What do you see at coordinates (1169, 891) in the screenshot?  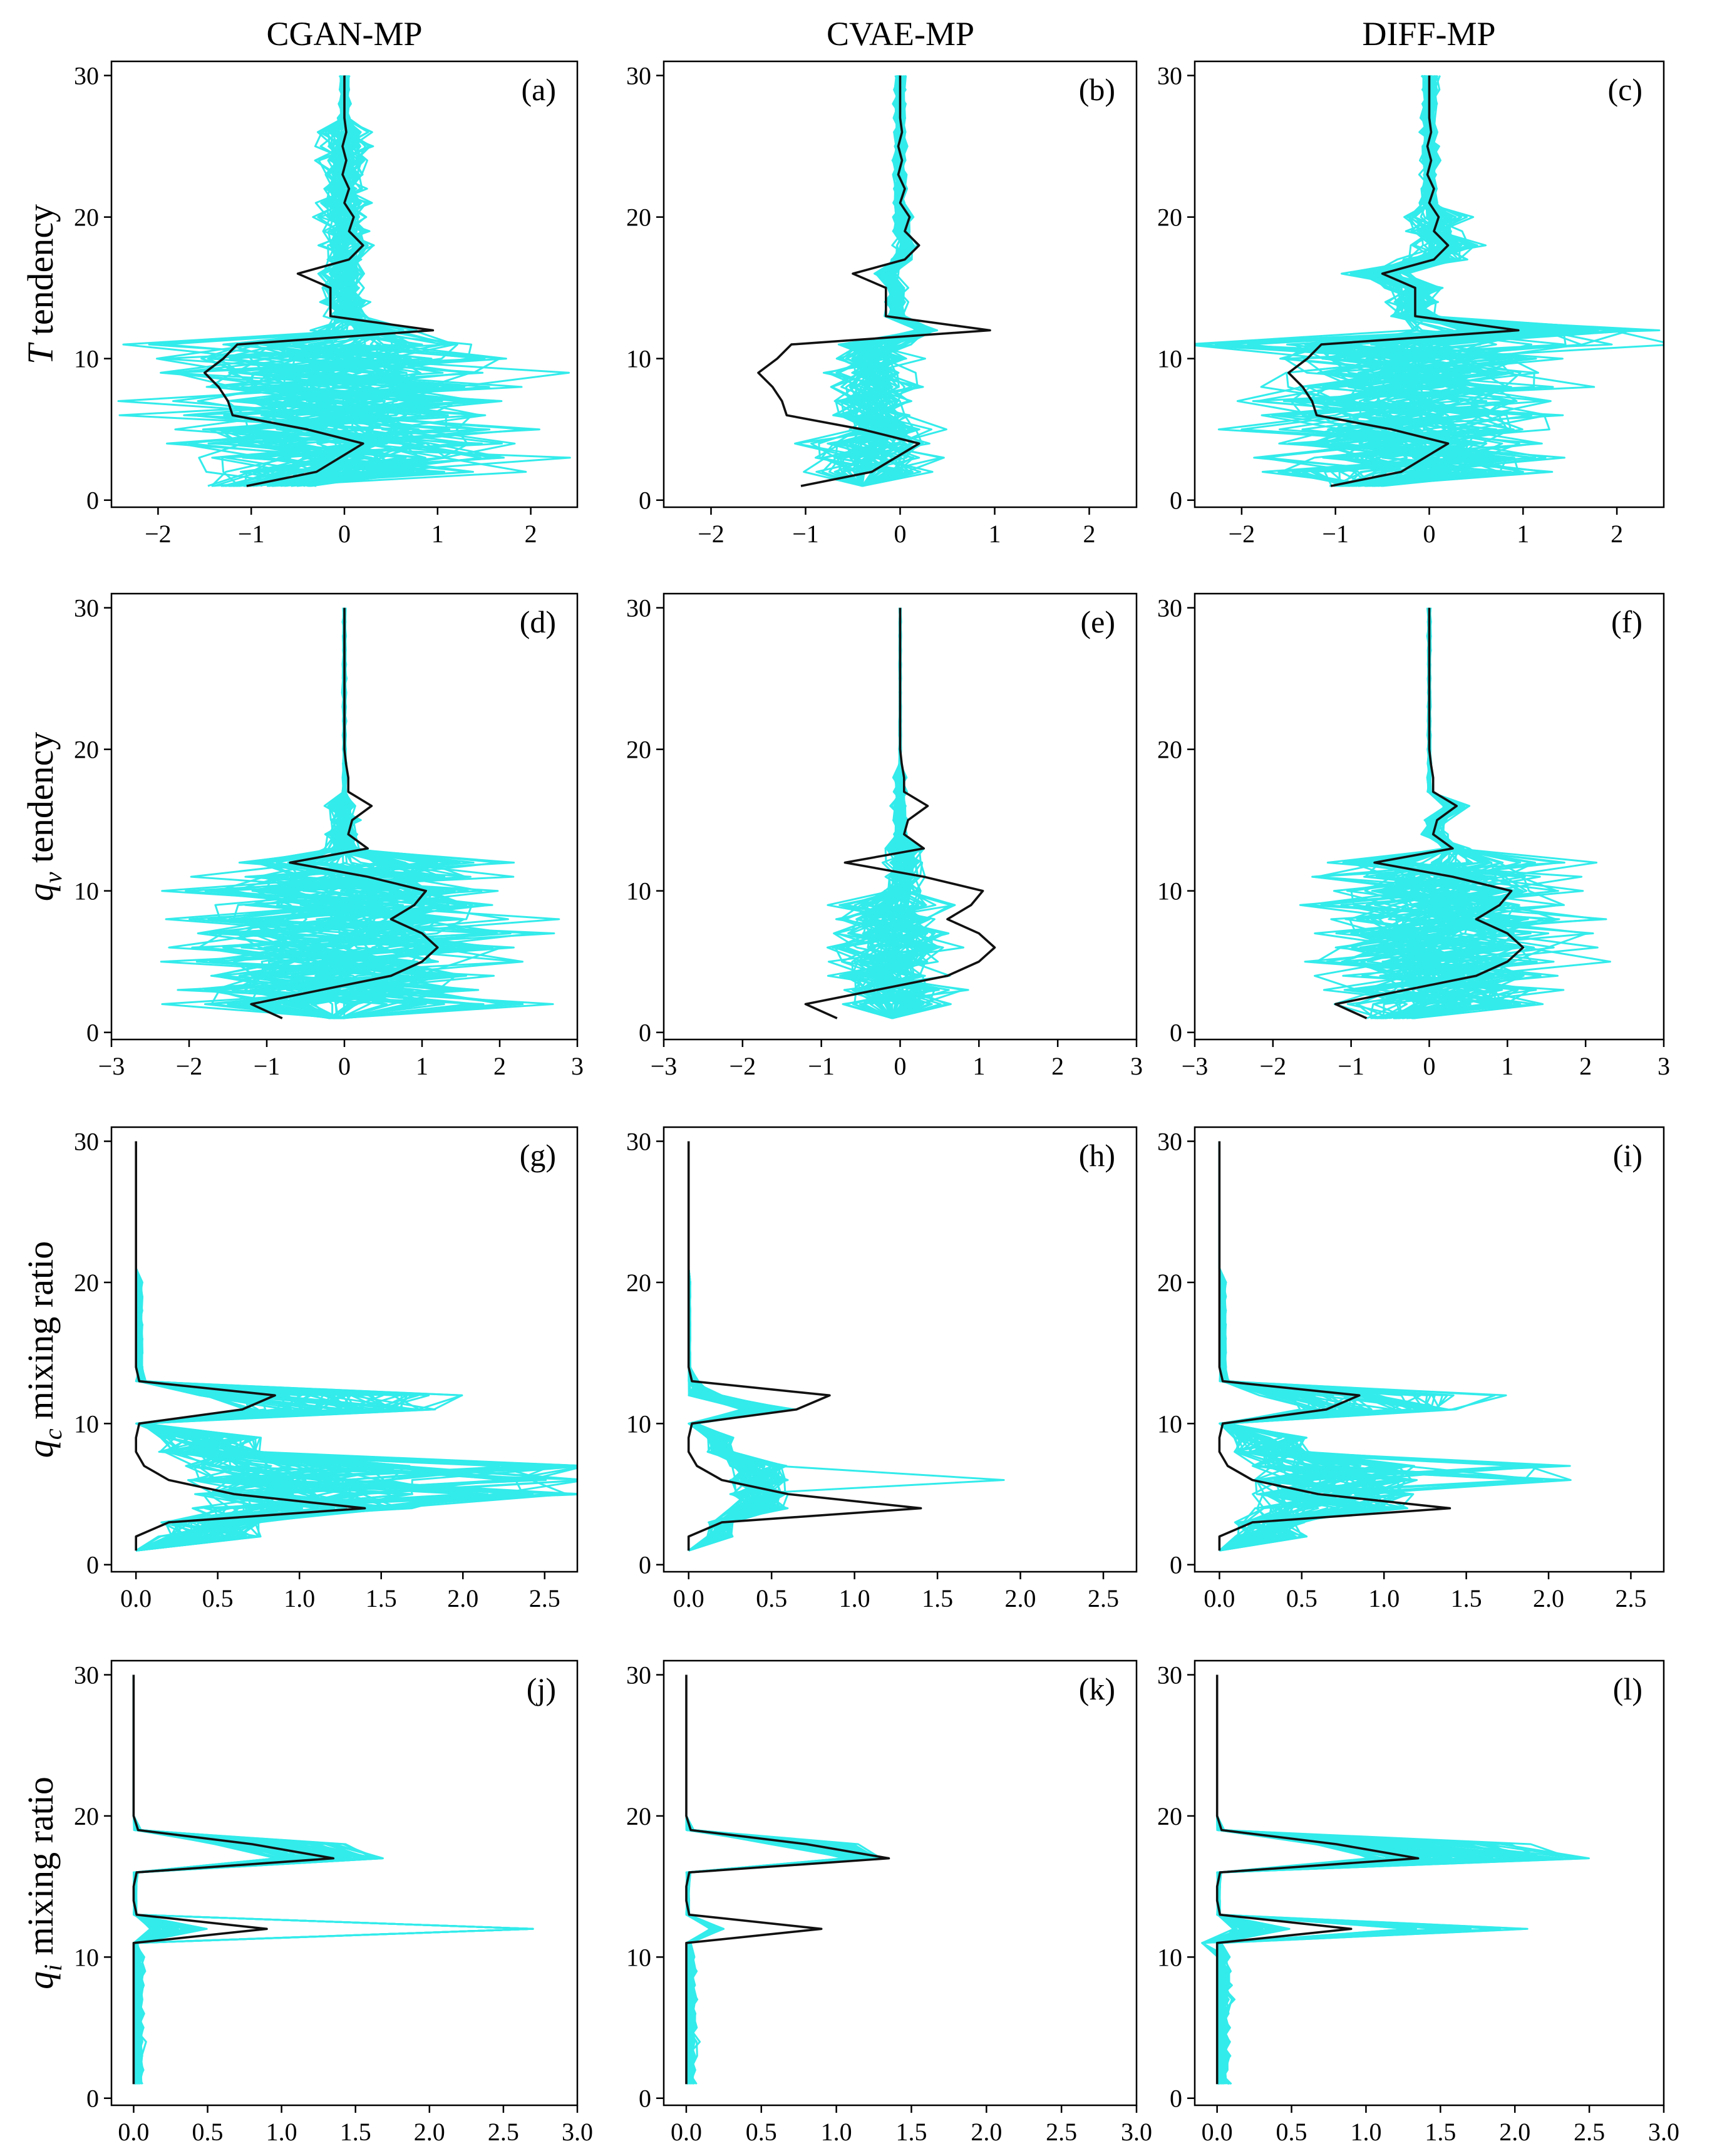 I see `y-tick-label-f: 10` at bounding box center [1169, 891].